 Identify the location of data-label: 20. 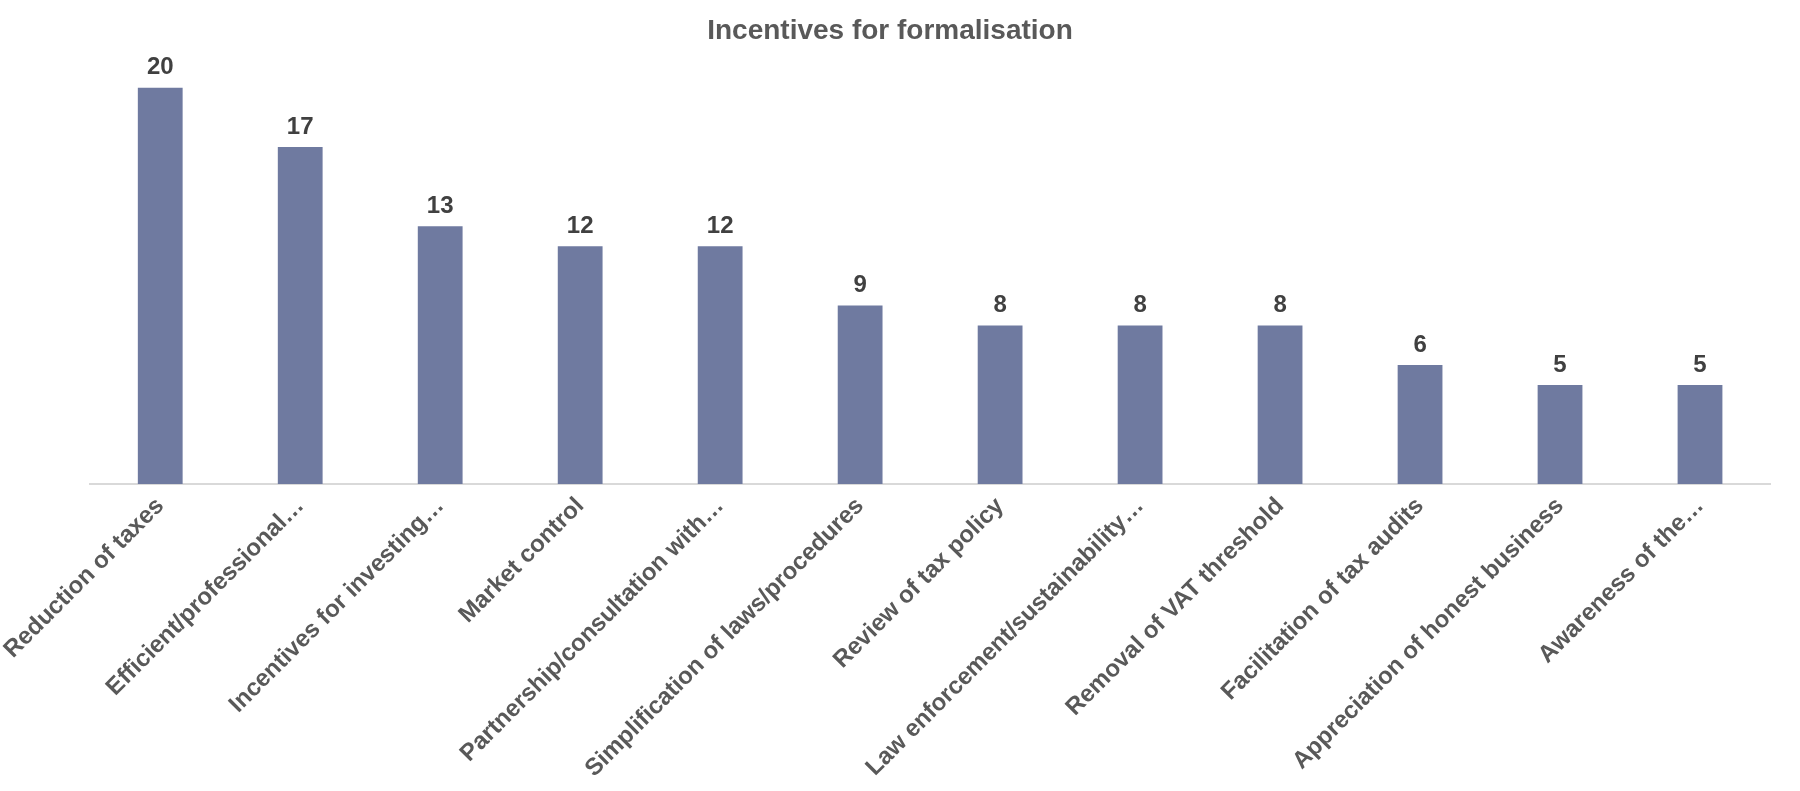
(160, 66).